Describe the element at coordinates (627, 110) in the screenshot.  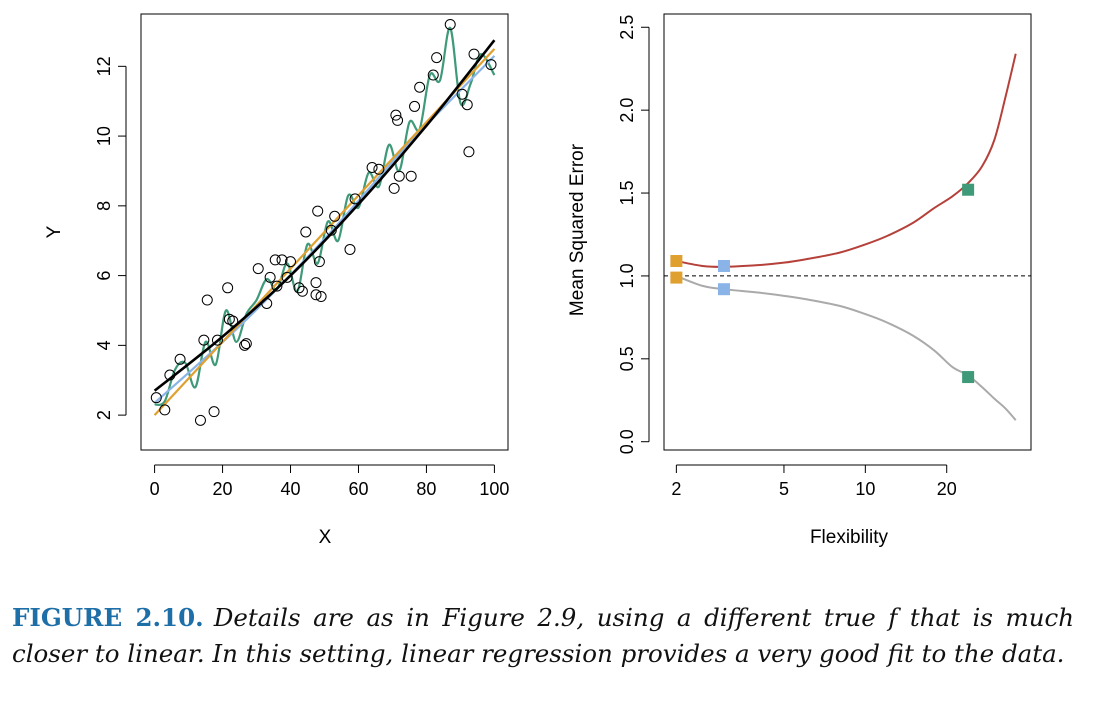
I see `right-y-tick-label: 2.0` at that location.